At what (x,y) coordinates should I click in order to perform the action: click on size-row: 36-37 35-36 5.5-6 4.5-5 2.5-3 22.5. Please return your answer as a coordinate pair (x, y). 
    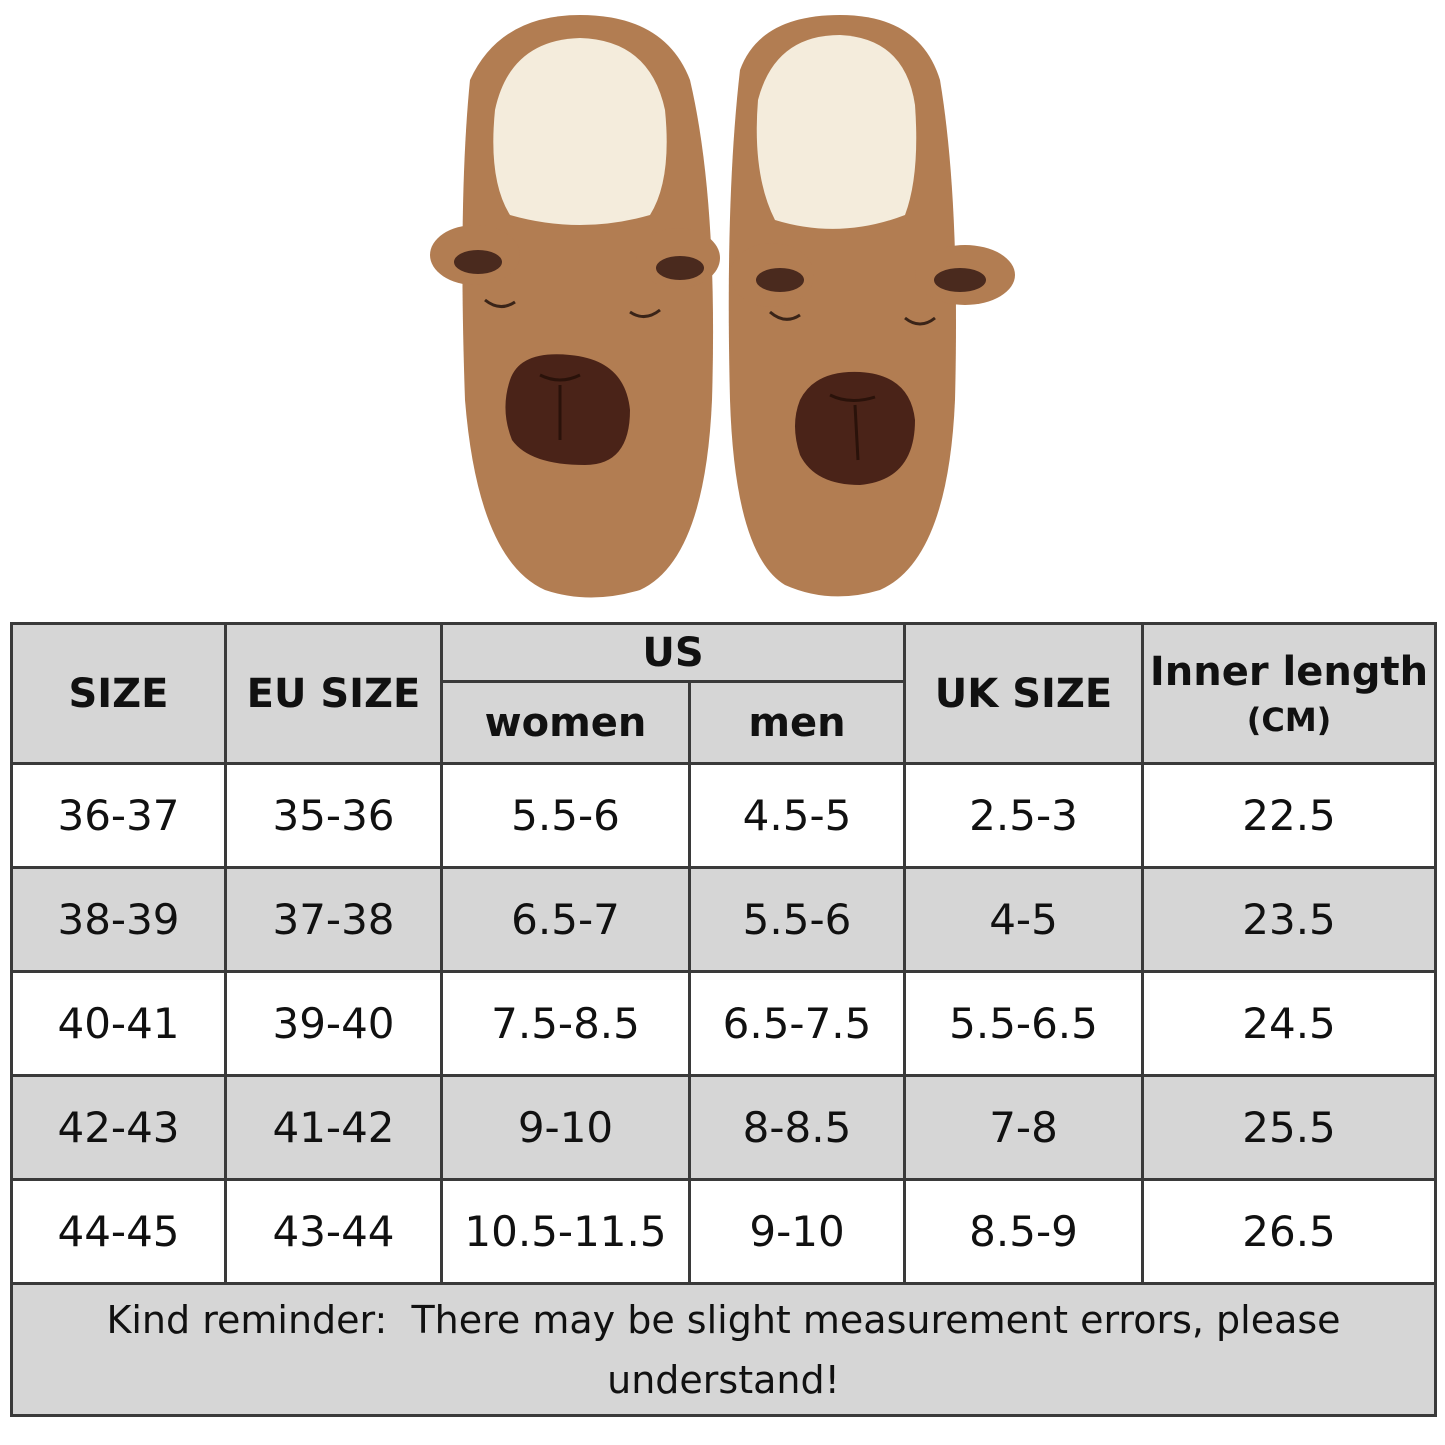
    Looking at the image, I should click on (724, 815).